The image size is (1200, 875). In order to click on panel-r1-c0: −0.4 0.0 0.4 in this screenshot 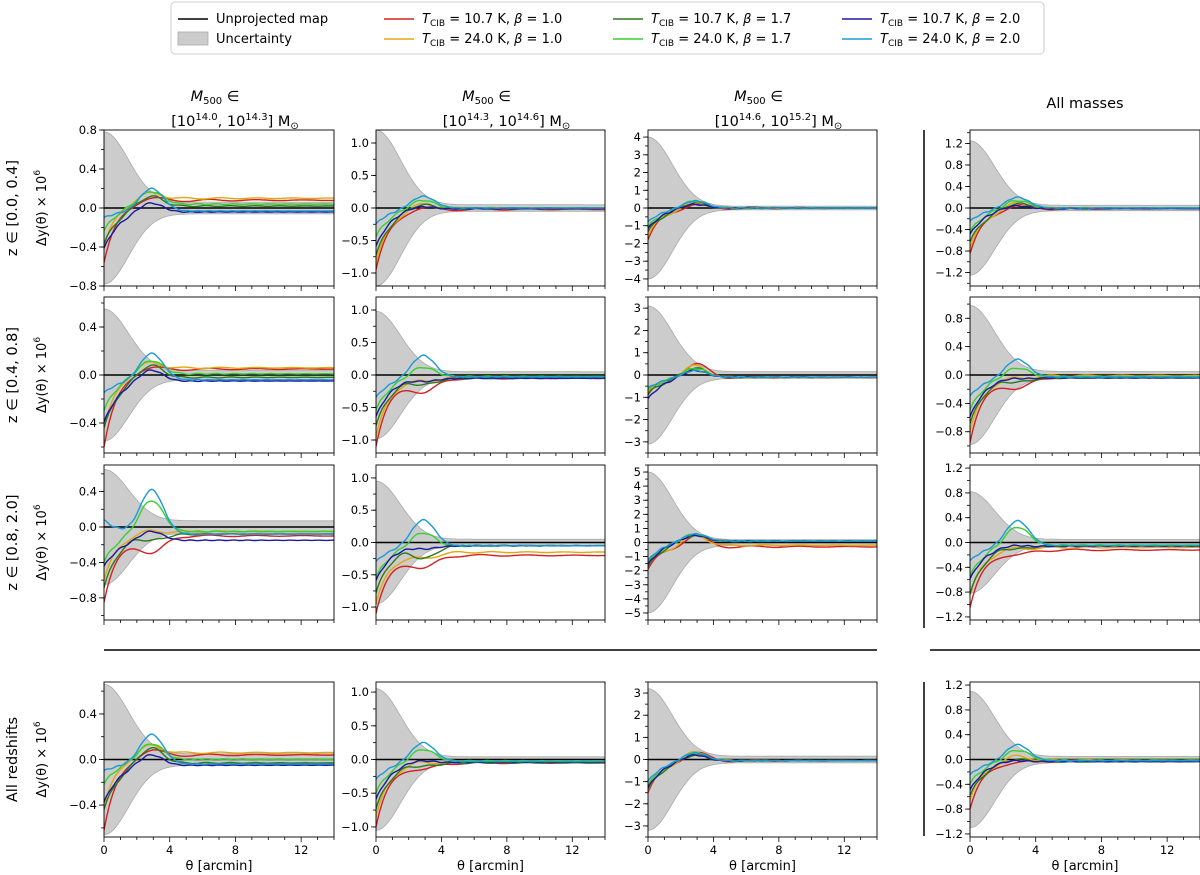, I will do `click(202, 377)`.